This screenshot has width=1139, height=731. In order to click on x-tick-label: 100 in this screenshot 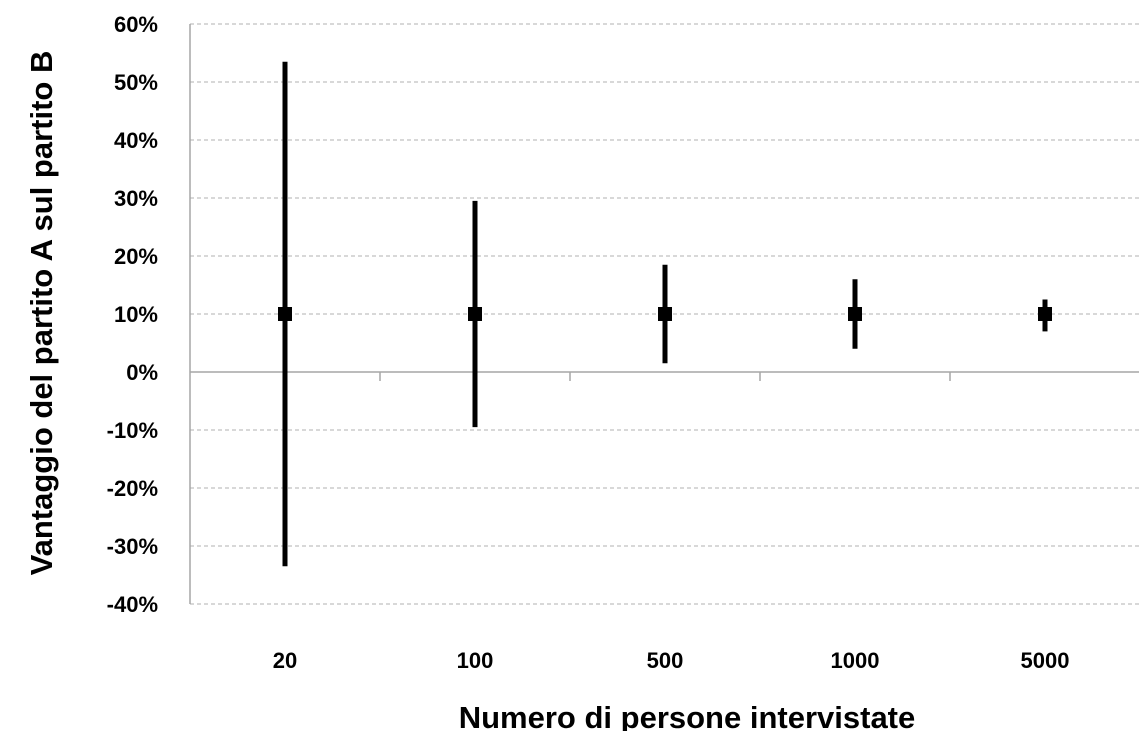, I will do `click(475, 660)`.